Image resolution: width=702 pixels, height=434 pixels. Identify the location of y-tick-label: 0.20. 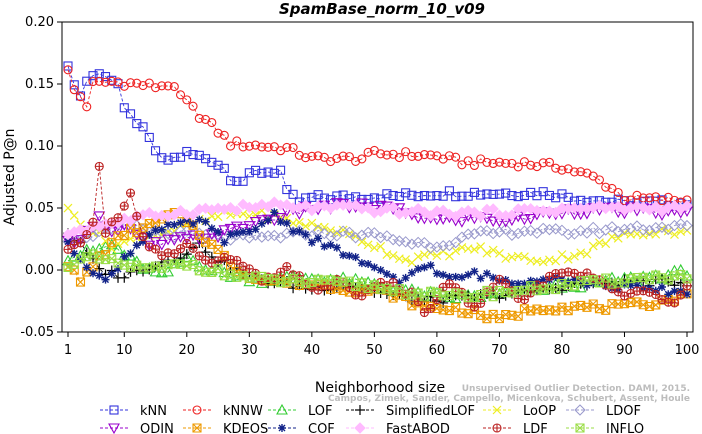
(39, 22).